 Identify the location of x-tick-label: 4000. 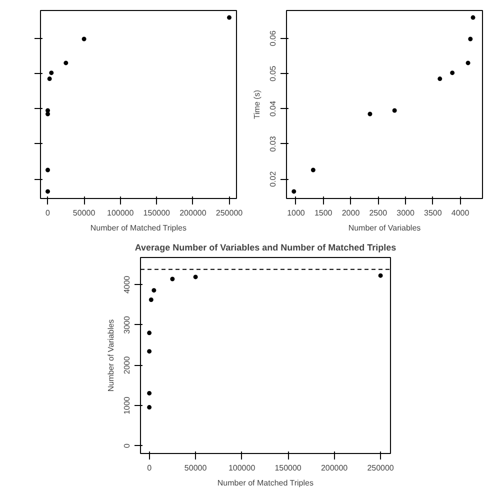
(460, 213).